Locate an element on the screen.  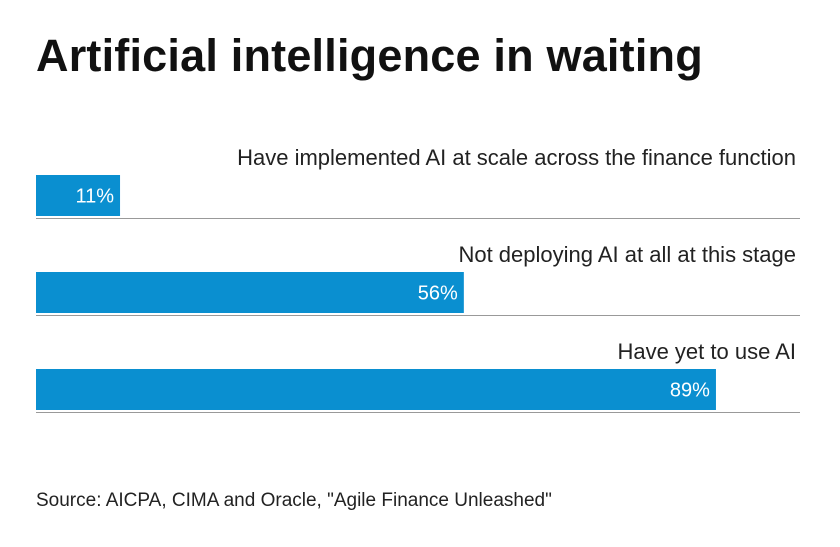
value-label: 56% is located at coordinates (438, 294).